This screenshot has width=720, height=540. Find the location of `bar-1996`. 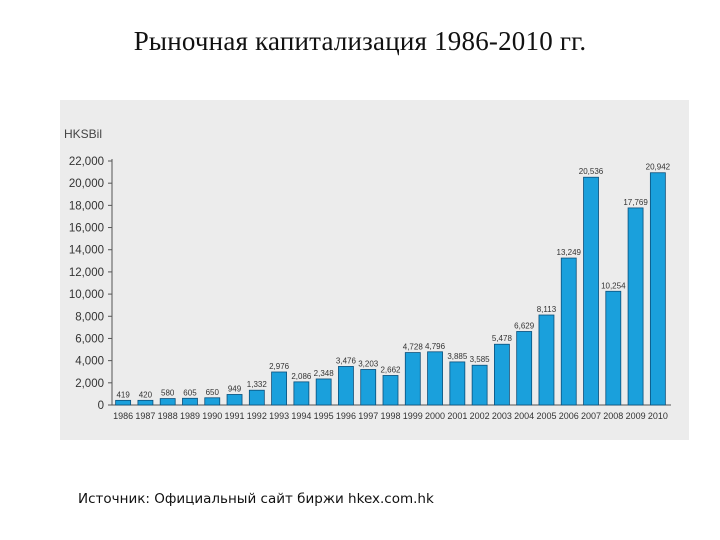

bar-1996 is located at coordinates (346, 386).